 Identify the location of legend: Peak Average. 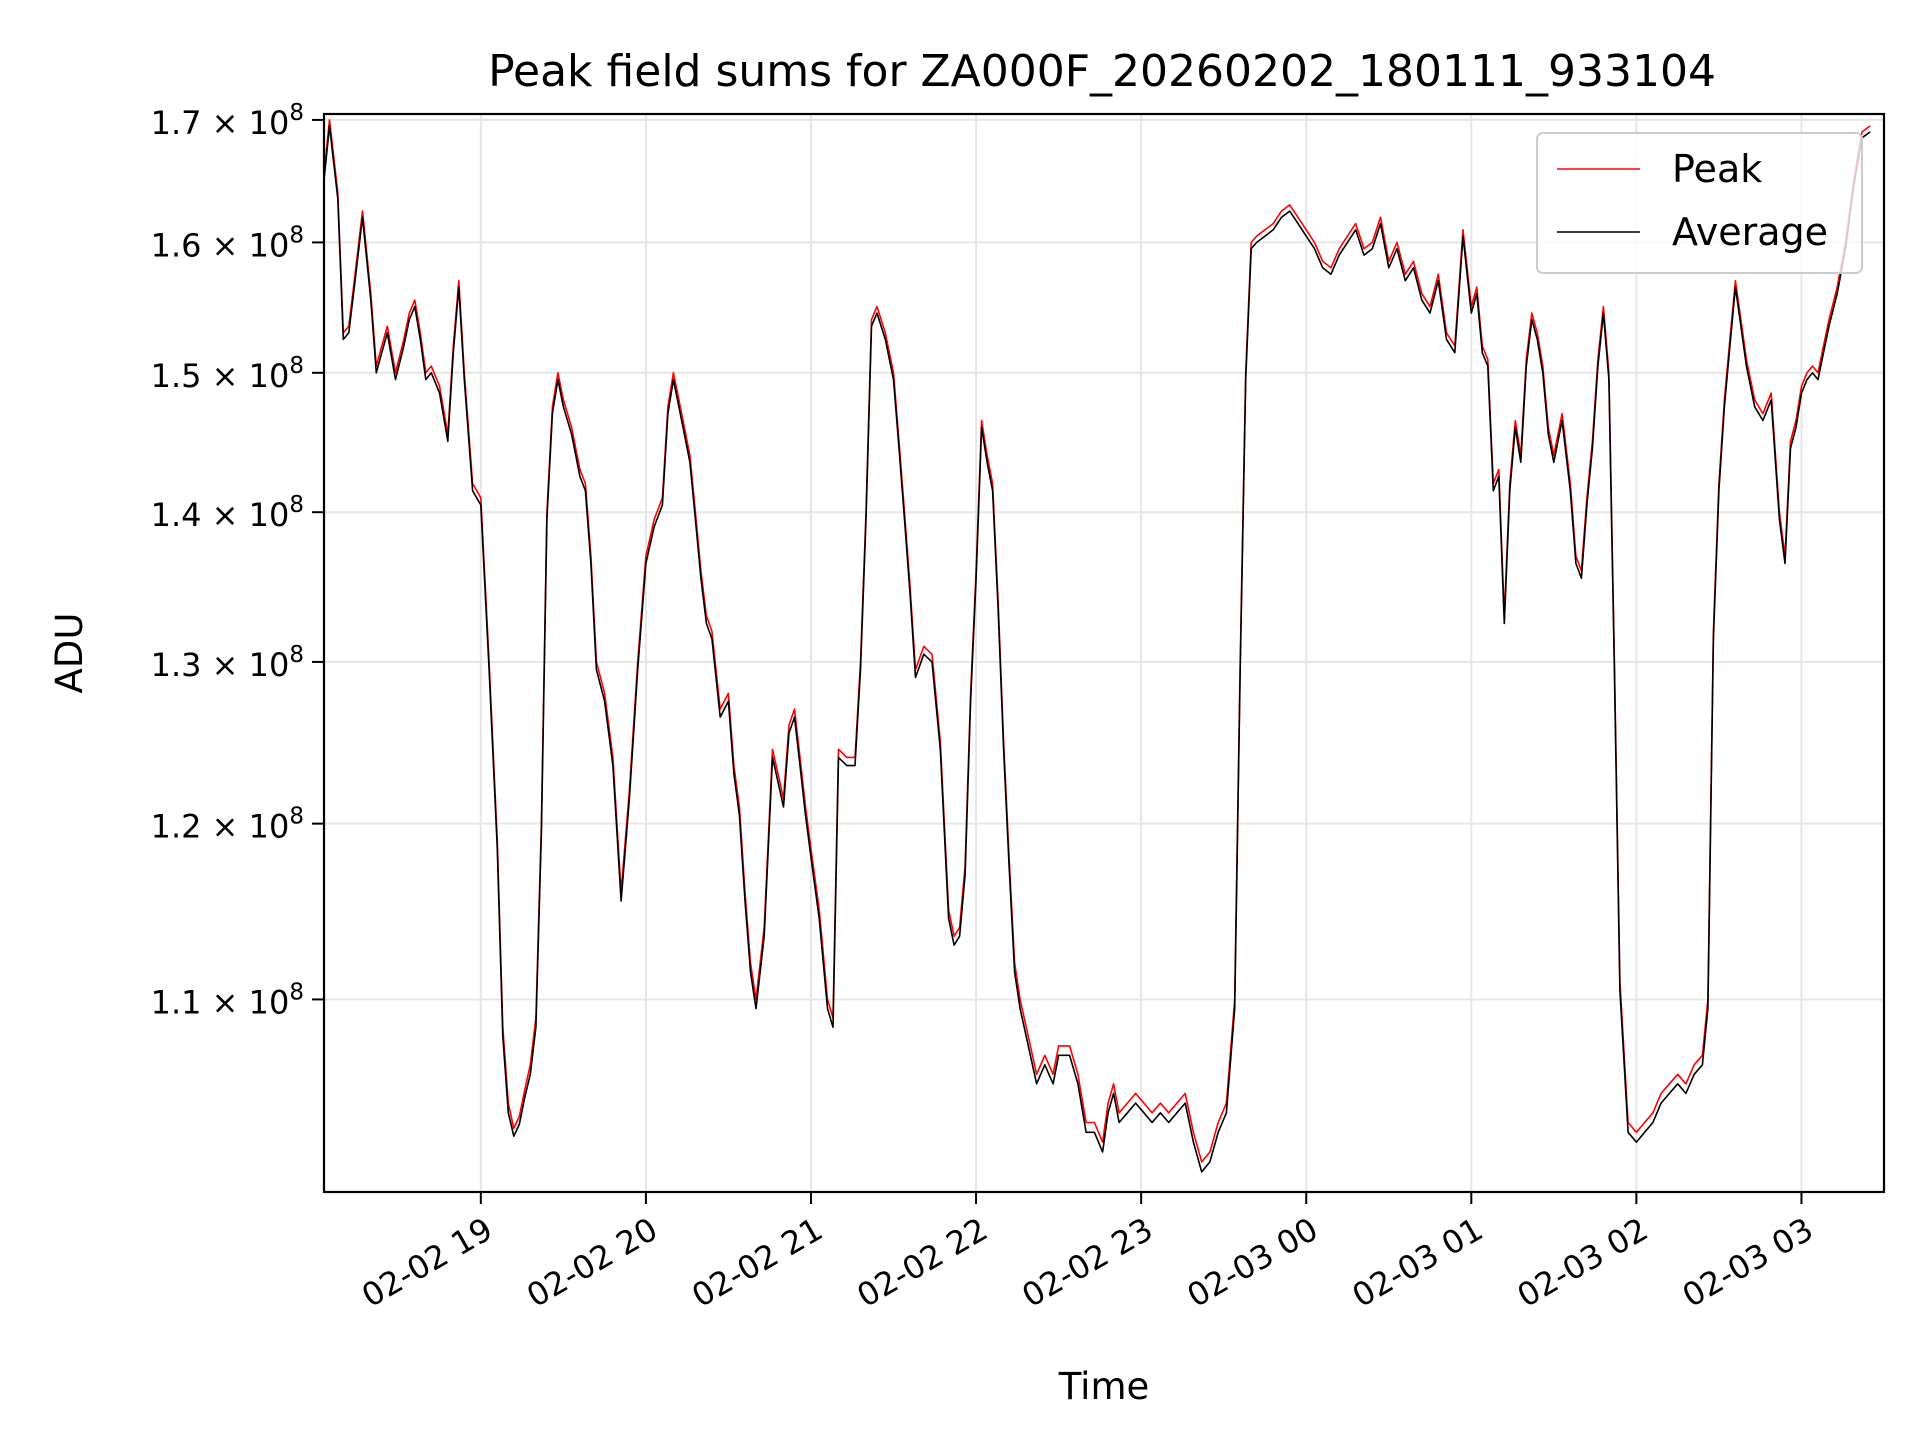
(1699, 203).